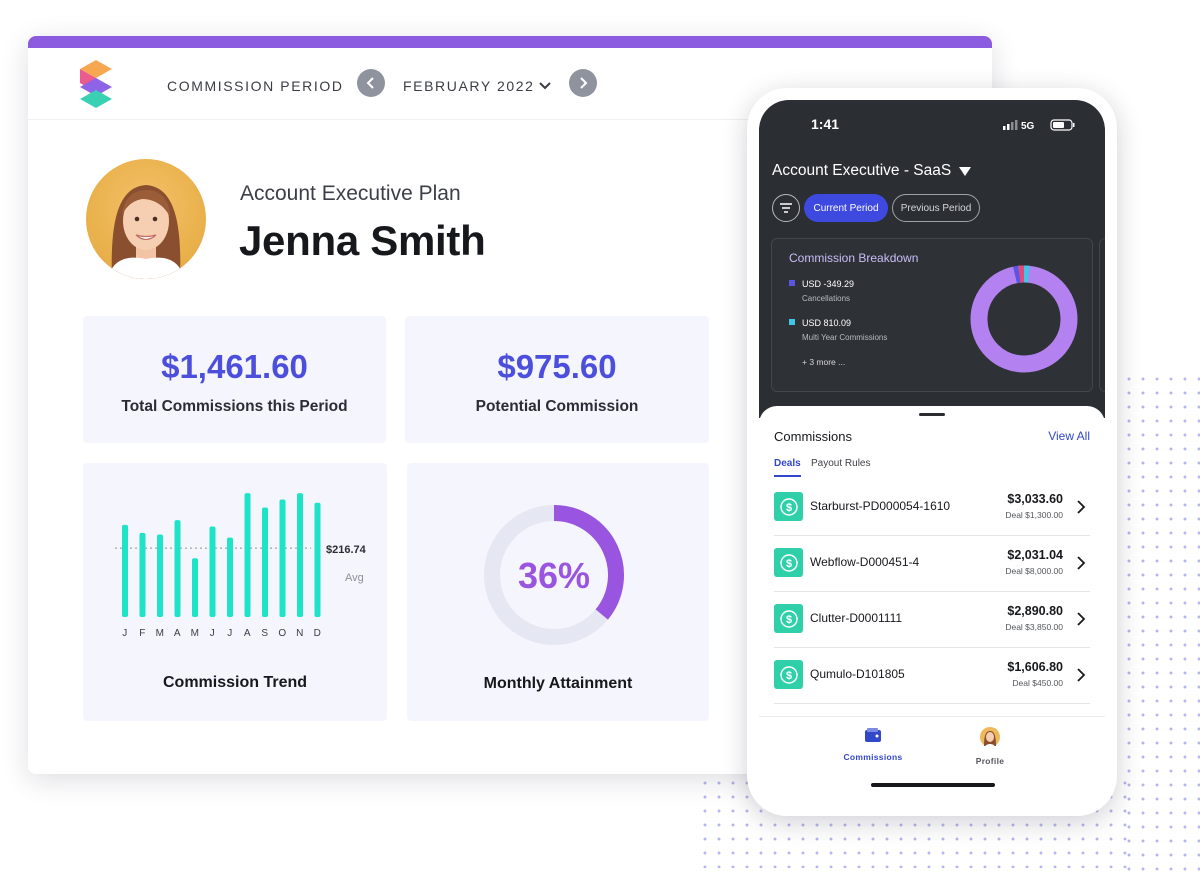 The image size is (1200, 874). What do you see at coordinates (813, 436) in the screenshot?
I see `commissions-title: Commissions` at bounding box center [813, 436].